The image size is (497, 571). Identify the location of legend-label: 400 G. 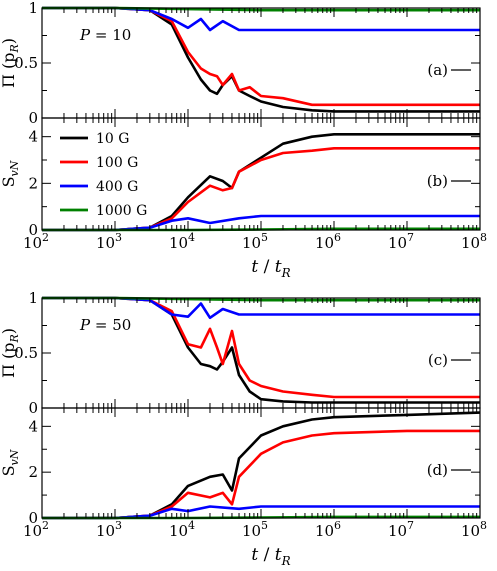
(117, 187).